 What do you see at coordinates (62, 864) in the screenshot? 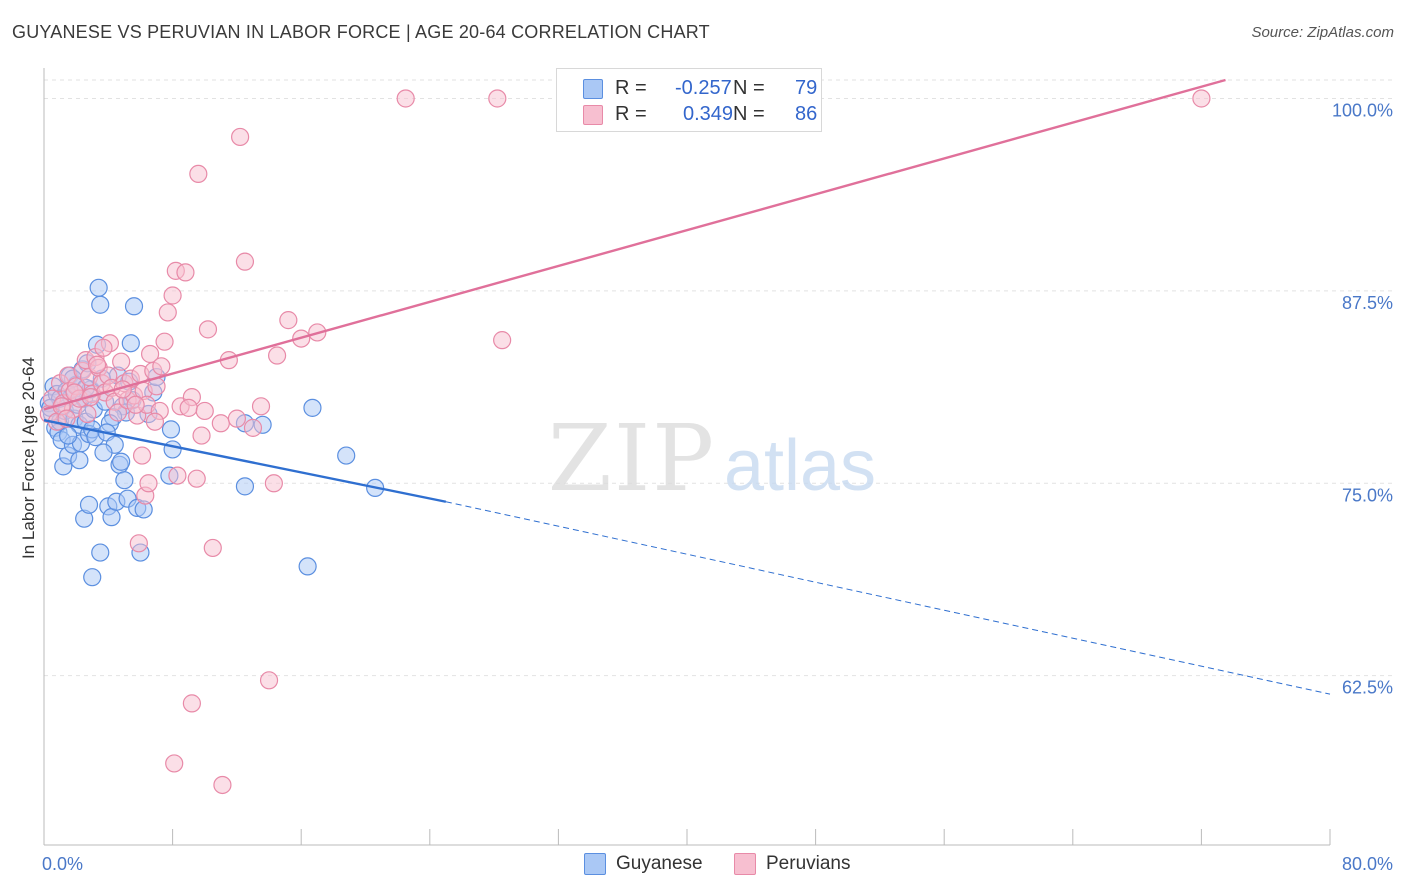
I see `x-tick-label-min: 0.0%` at bounding box center [62, 864].